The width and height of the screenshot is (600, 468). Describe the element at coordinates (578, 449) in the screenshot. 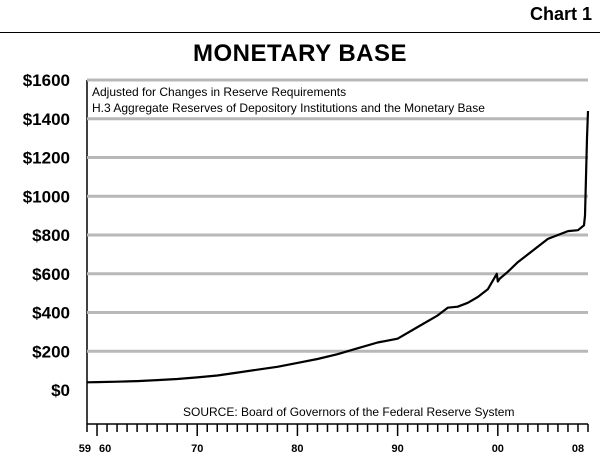

I see `x-tick-label: 08` at that location.